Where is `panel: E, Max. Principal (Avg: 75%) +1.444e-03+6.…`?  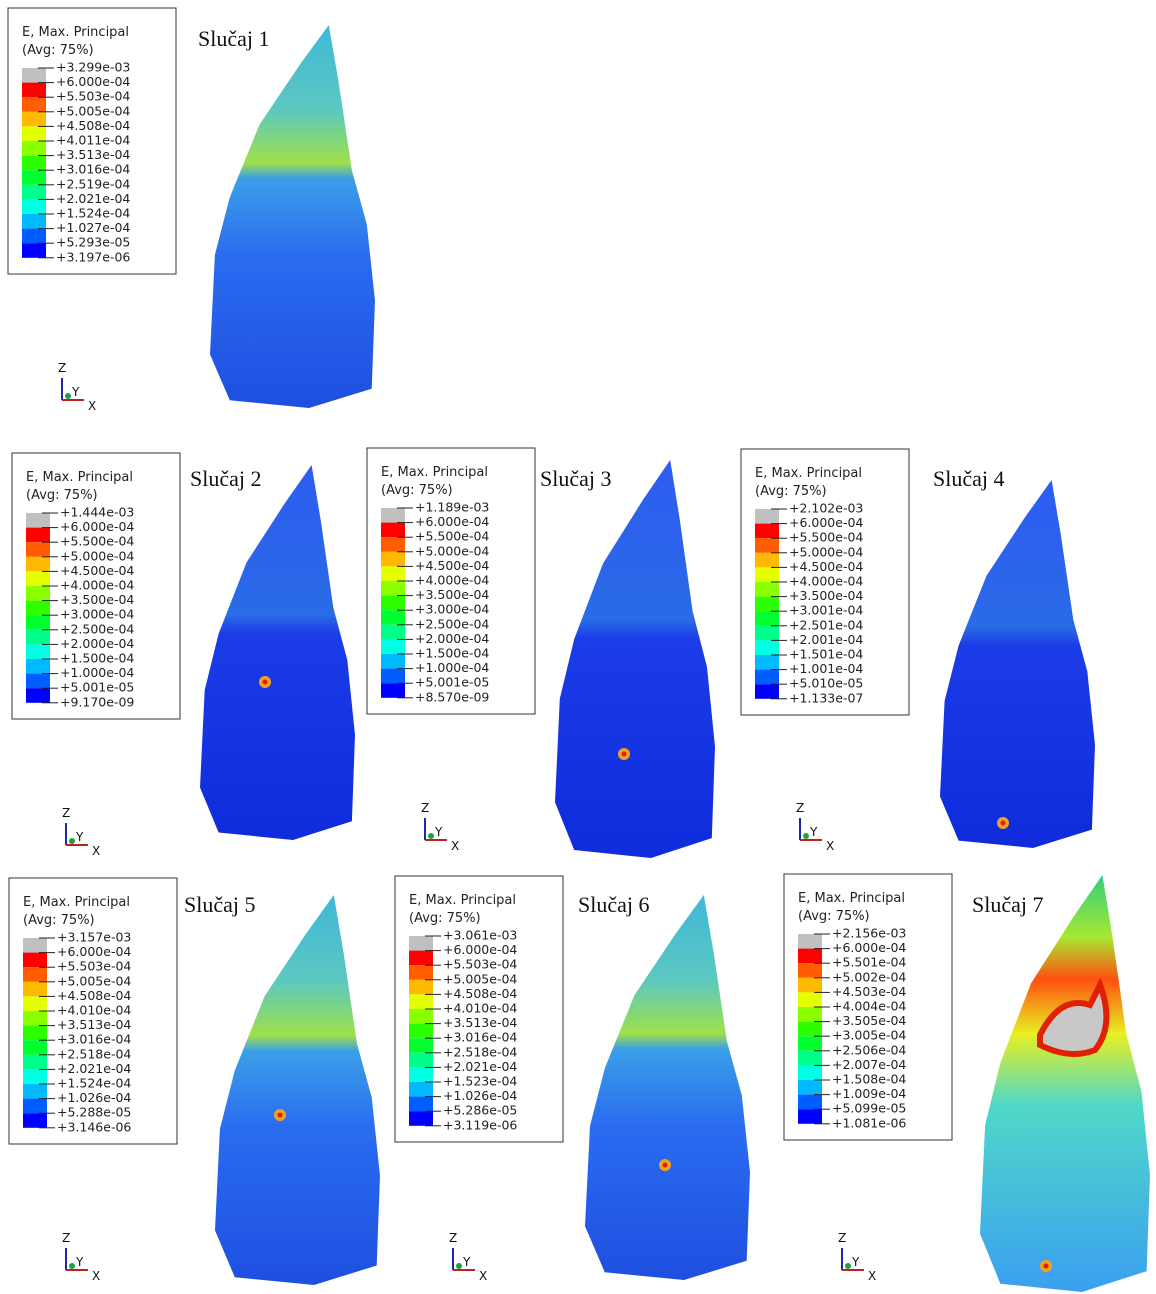 panel: E, Max. Principal (Avg: 75%) +1.444e-03+6.… is located at coordinates (183, 655).